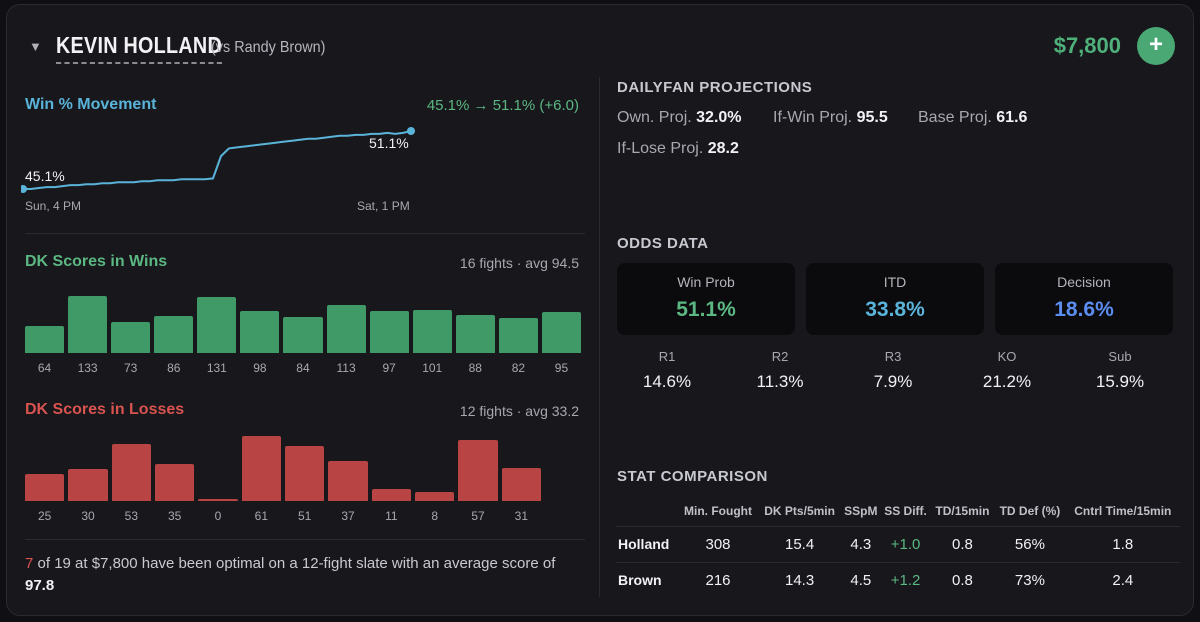  Describe the element at coordinates (40, 585) in the screenshot. I see `optimal-score: 97.8` at that location.